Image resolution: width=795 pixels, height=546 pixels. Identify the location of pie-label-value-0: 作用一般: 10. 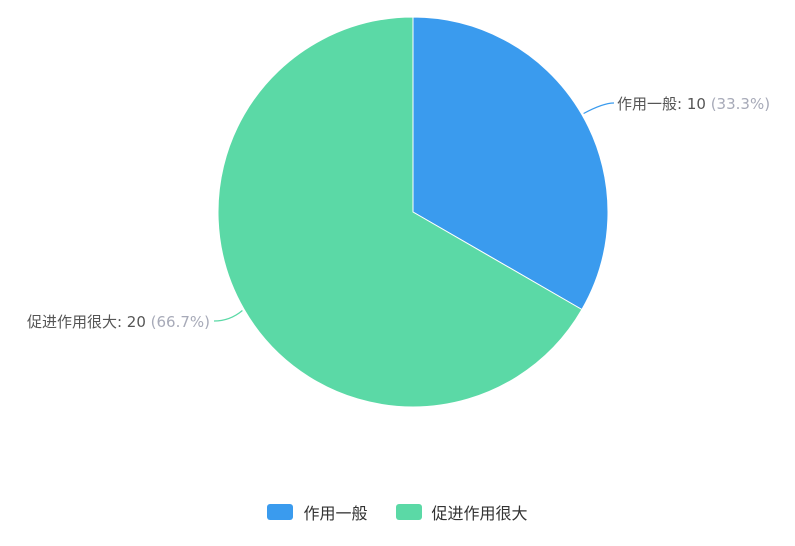
(664, 104).